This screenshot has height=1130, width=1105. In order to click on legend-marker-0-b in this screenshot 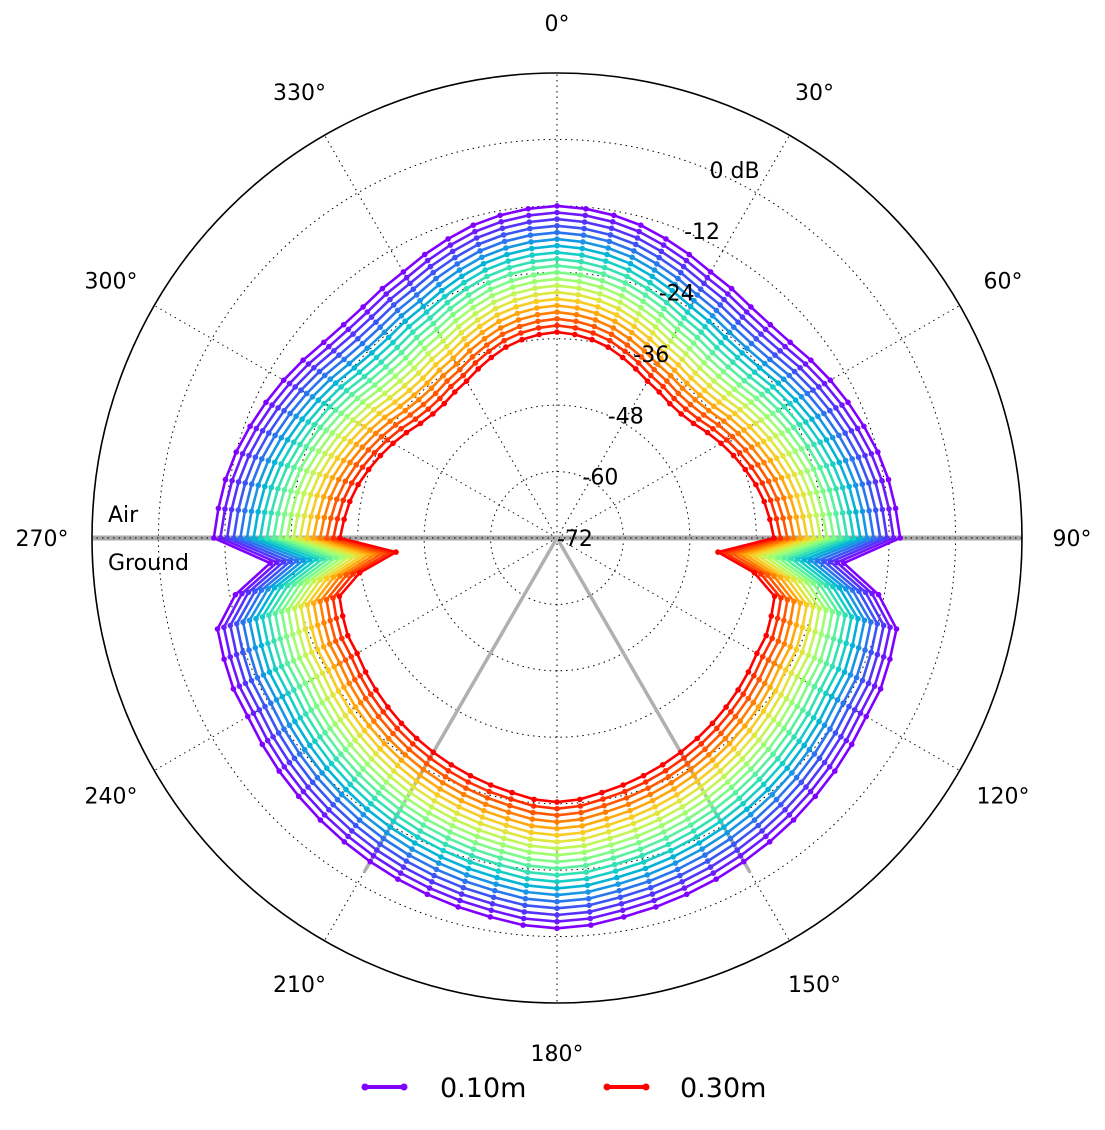, I will do `click(404, 1087)`.